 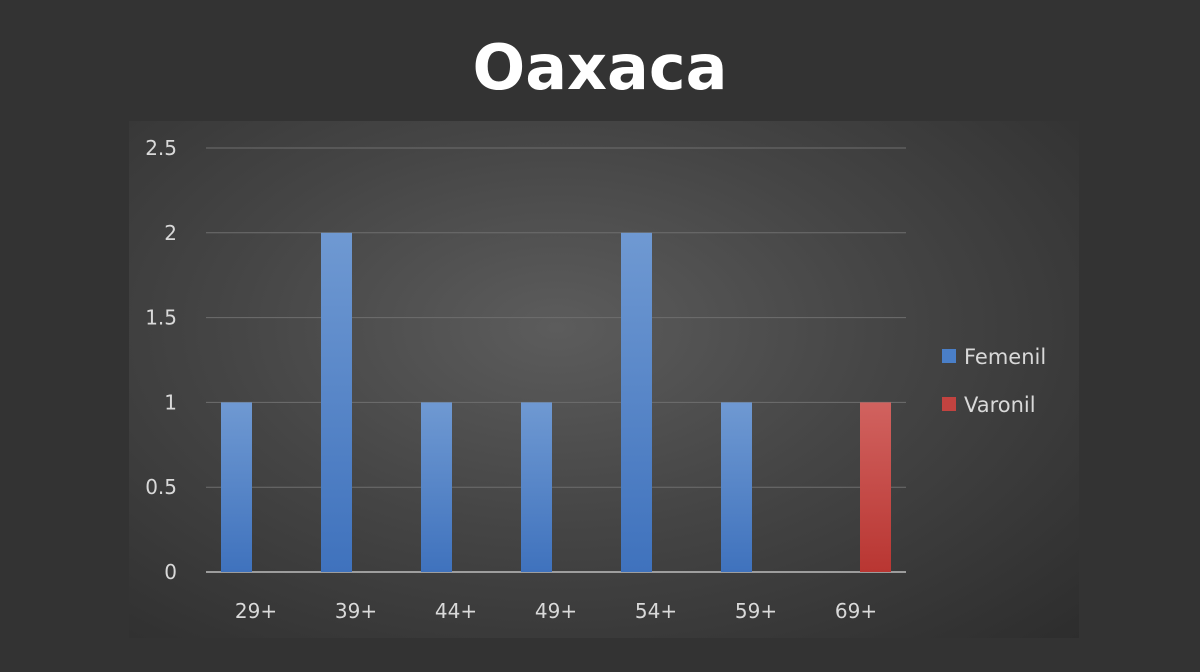 I want to click on x-tick-label: 29+, so click(x=256, y=611).